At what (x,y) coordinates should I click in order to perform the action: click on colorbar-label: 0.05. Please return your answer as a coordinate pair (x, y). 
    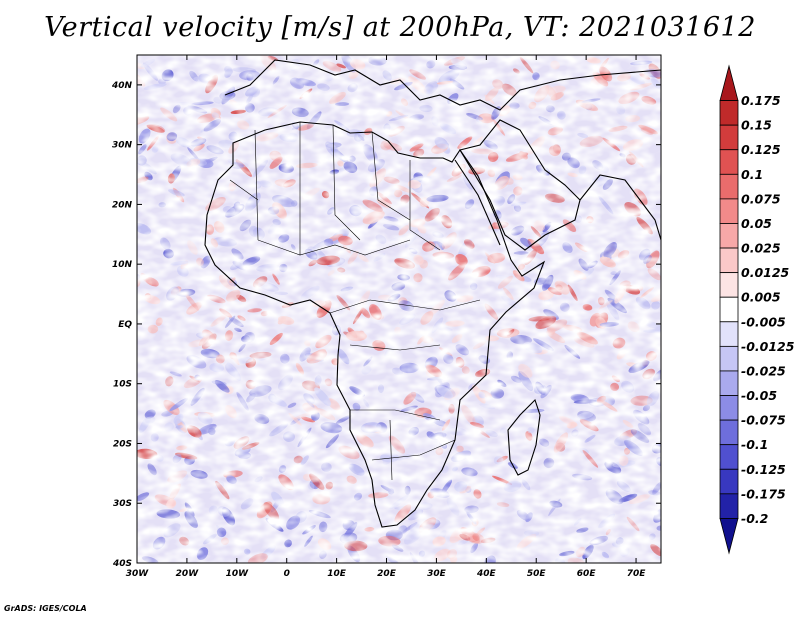
    Looking at the image, I should click on (756, 223).